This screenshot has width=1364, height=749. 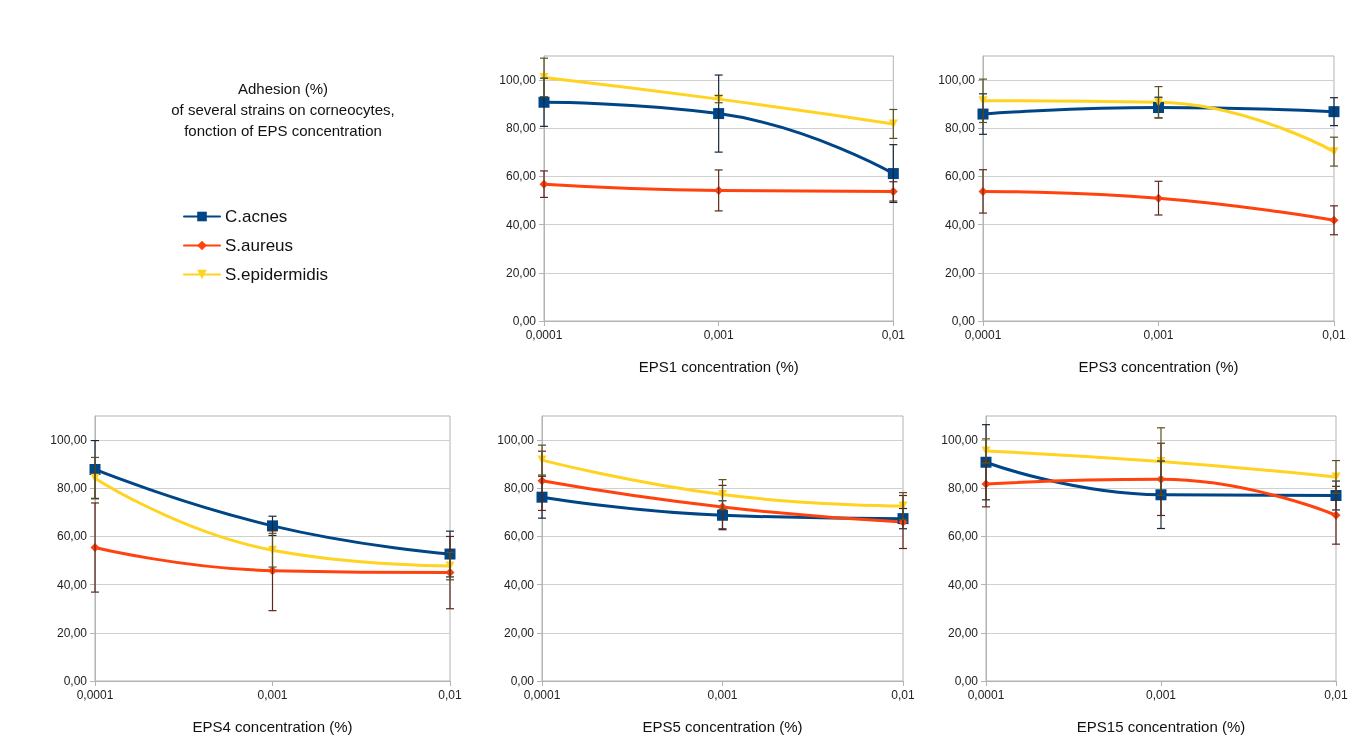 What do you see at coordinates (1158, 366) in the screenshot?
I see `x-axis-title: EPS3 concentration (%)` at bounding box center [1158, 366].